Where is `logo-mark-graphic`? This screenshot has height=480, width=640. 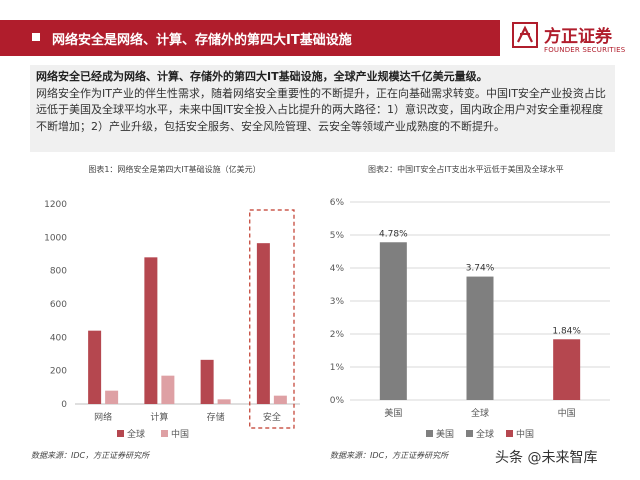
logo-mark-graphic is located at coordinates (525, 34).